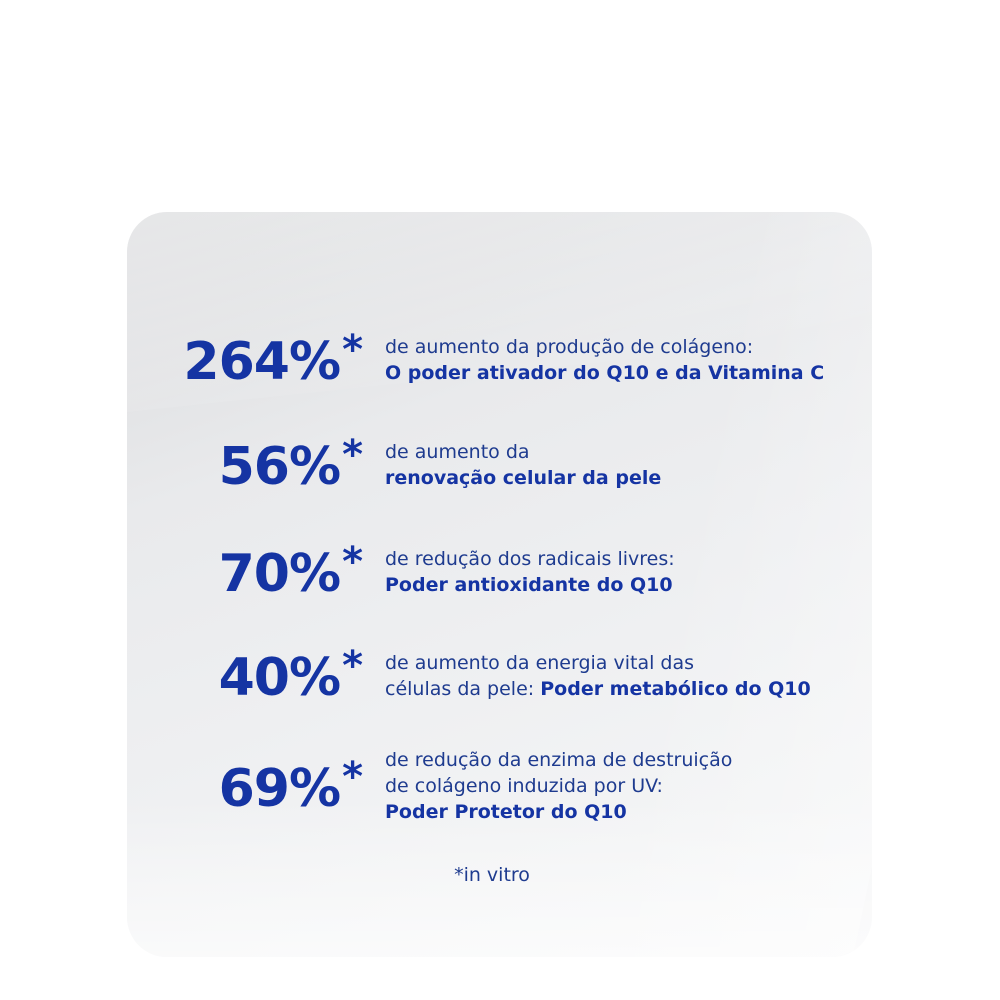  Describe the element at coordinates (290, 571) in the screenshot. I see `claim-value: 70%*` at that location.